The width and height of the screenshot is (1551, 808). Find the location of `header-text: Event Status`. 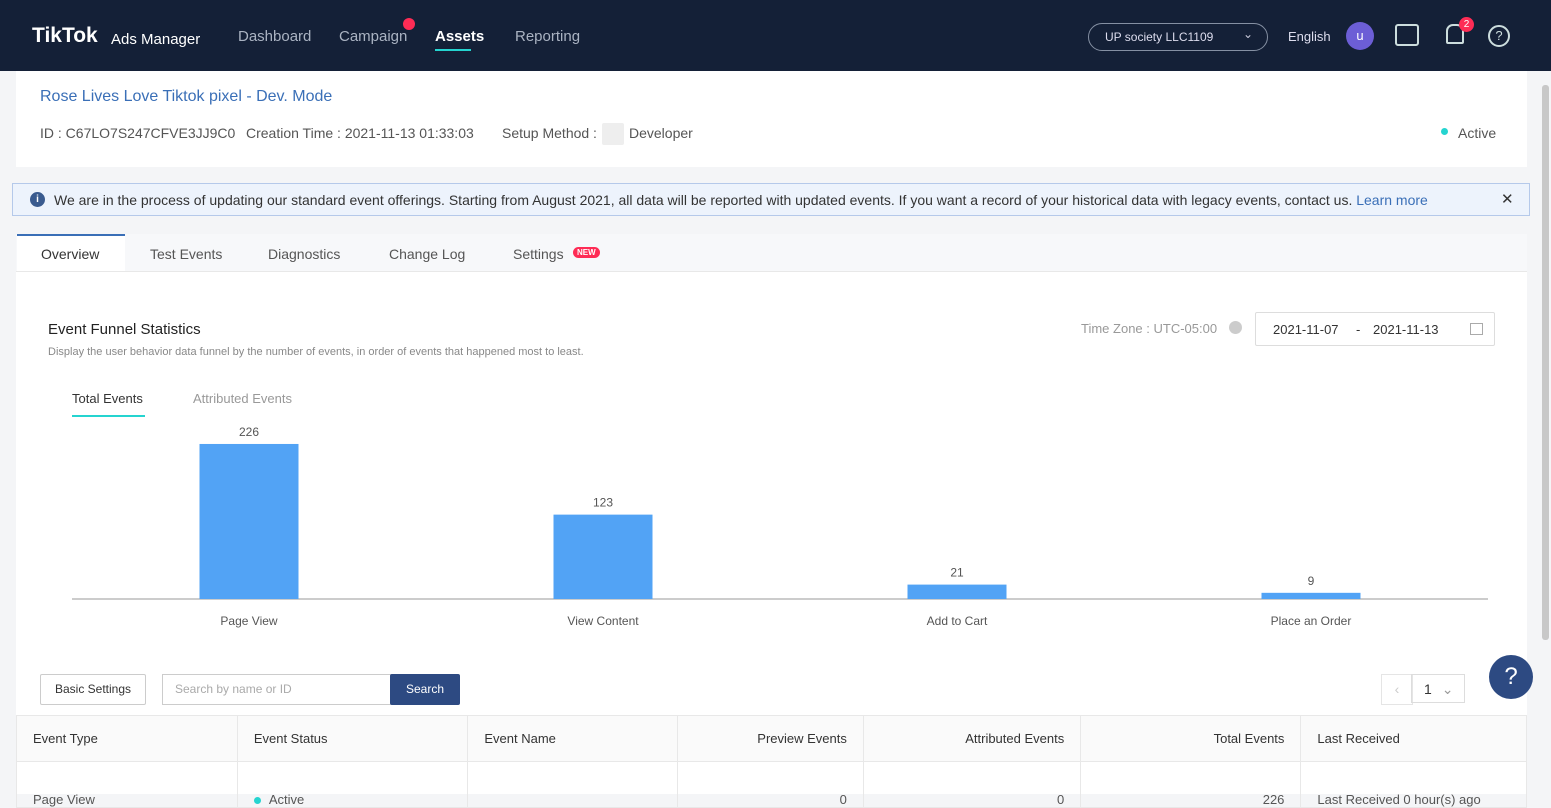

header-text: Event Status is located at coordinates (290, 738).